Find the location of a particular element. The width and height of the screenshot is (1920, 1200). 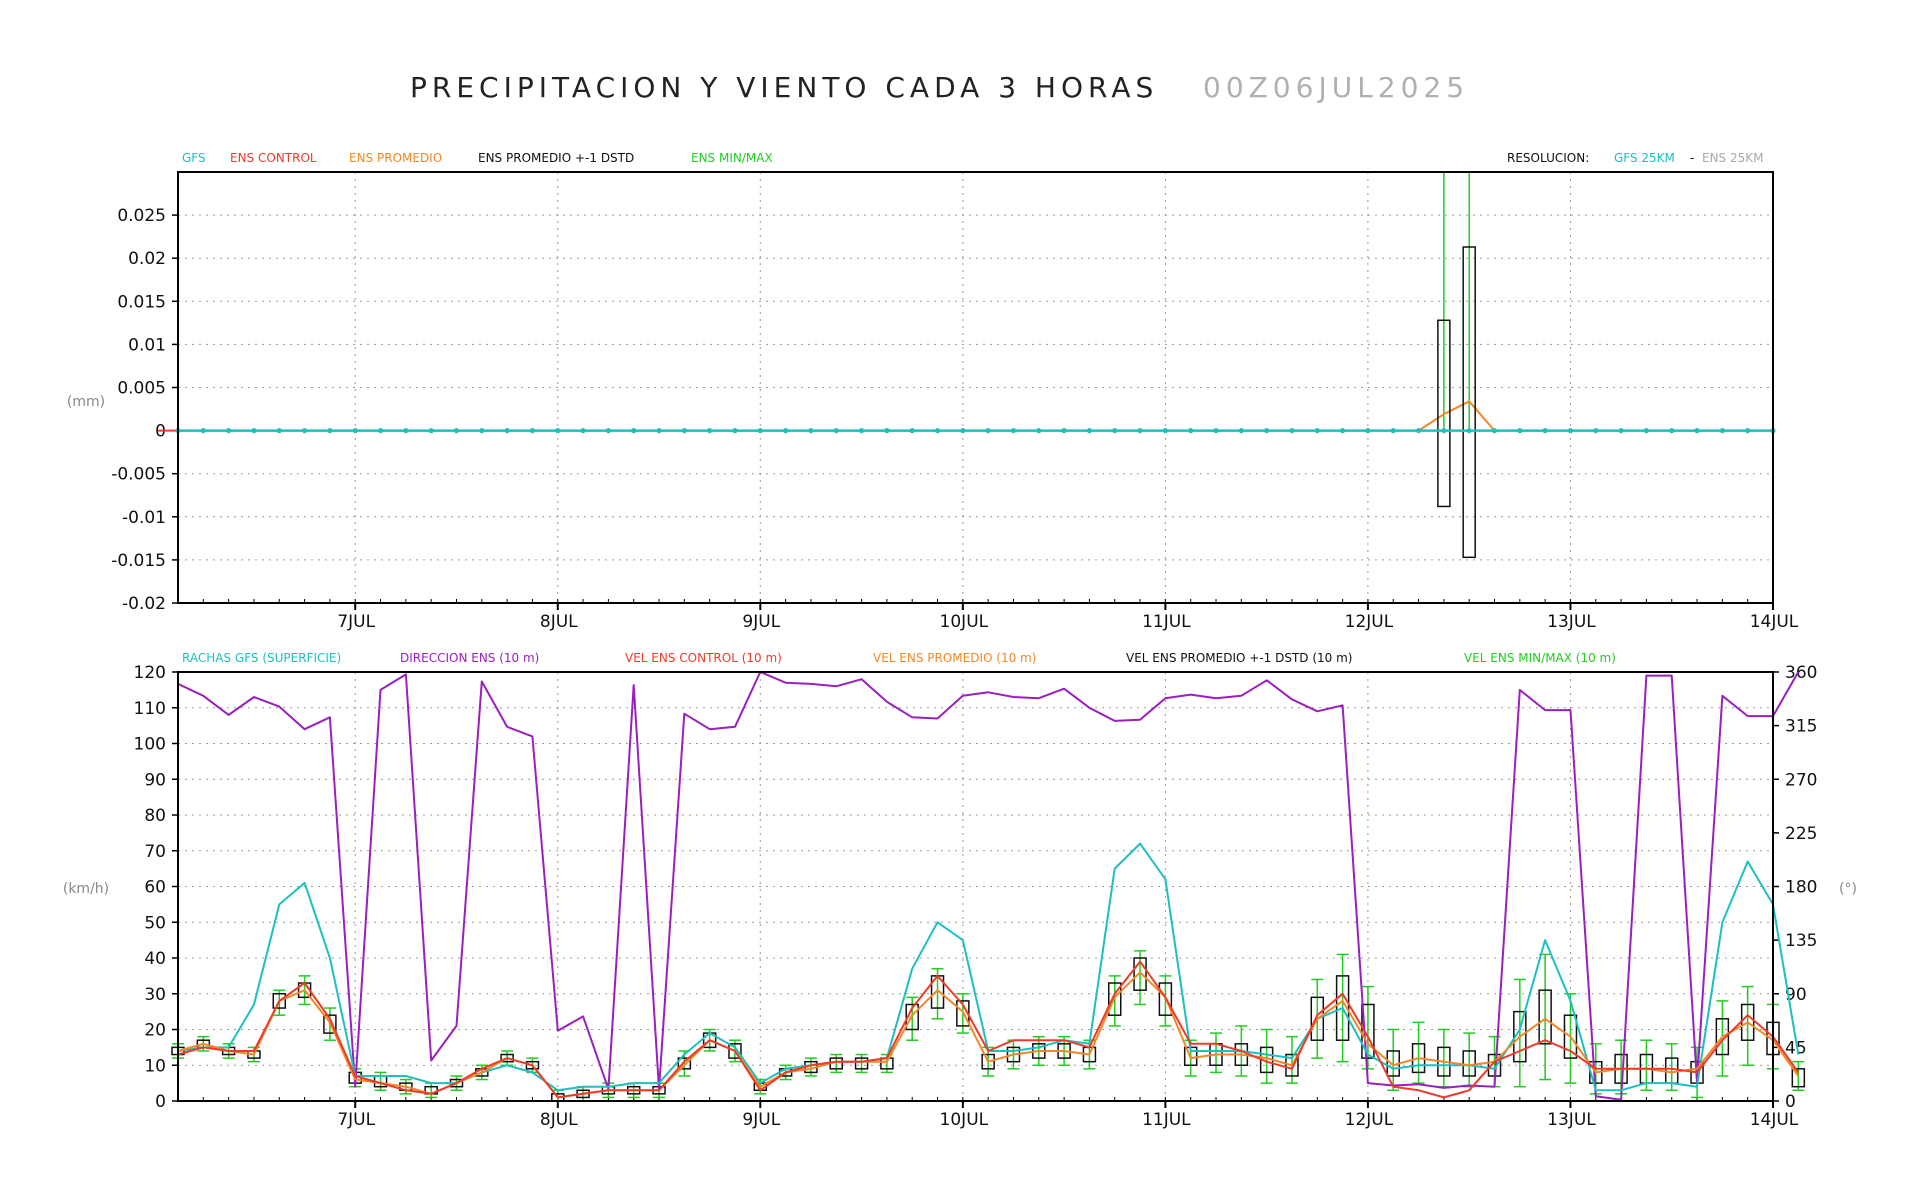

wind-mean-line is located at coordinates (988, 1035).